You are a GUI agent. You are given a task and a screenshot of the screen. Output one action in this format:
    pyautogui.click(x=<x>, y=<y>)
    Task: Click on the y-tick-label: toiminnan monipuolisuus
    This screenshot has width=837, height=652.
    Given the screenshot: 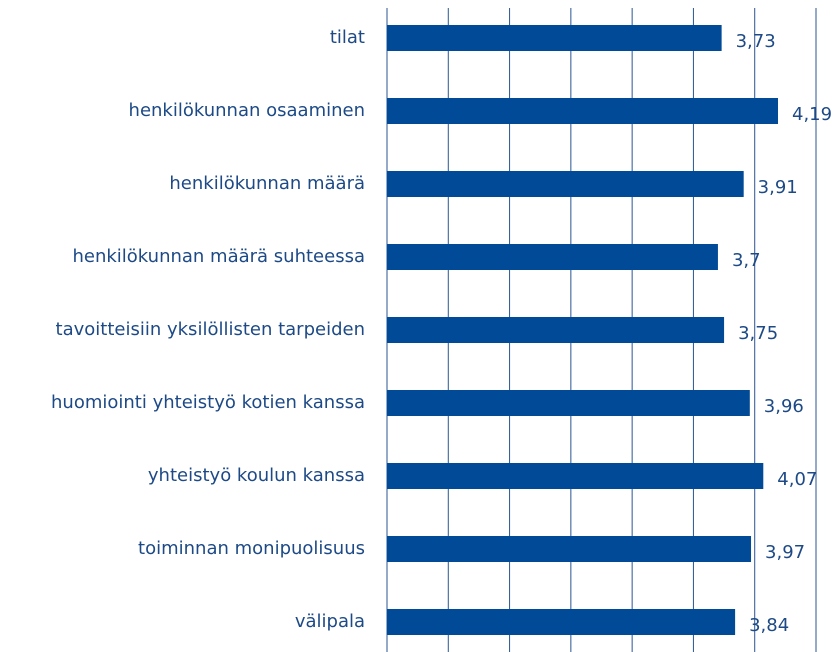 What is the action you would take?
    pyautogui.click(x=251, y=548)
    